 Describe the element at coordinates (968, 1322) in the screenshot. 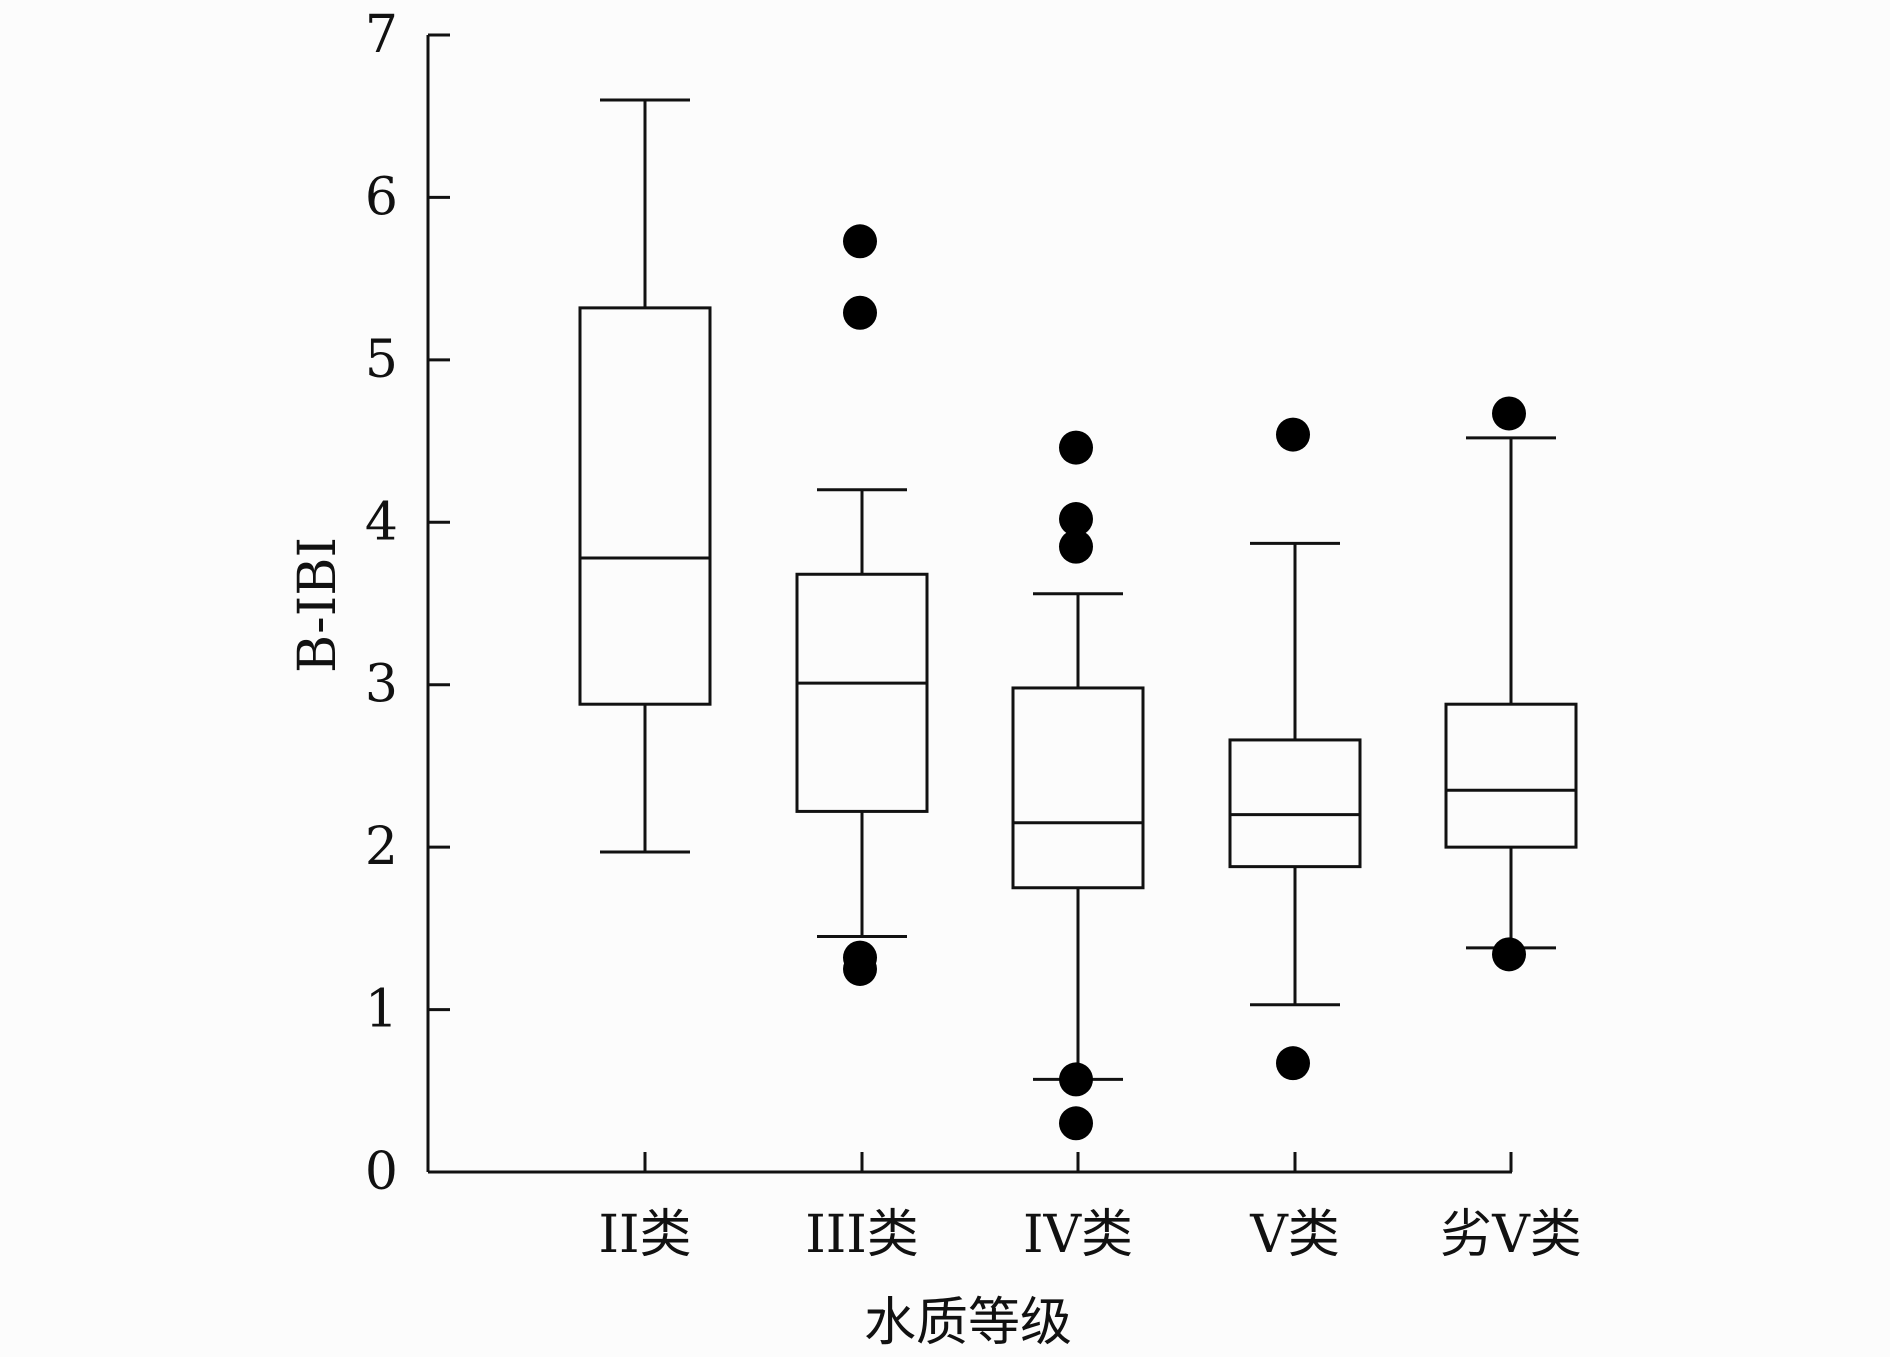

I see `x-axis-label: 水质等级` at that location.